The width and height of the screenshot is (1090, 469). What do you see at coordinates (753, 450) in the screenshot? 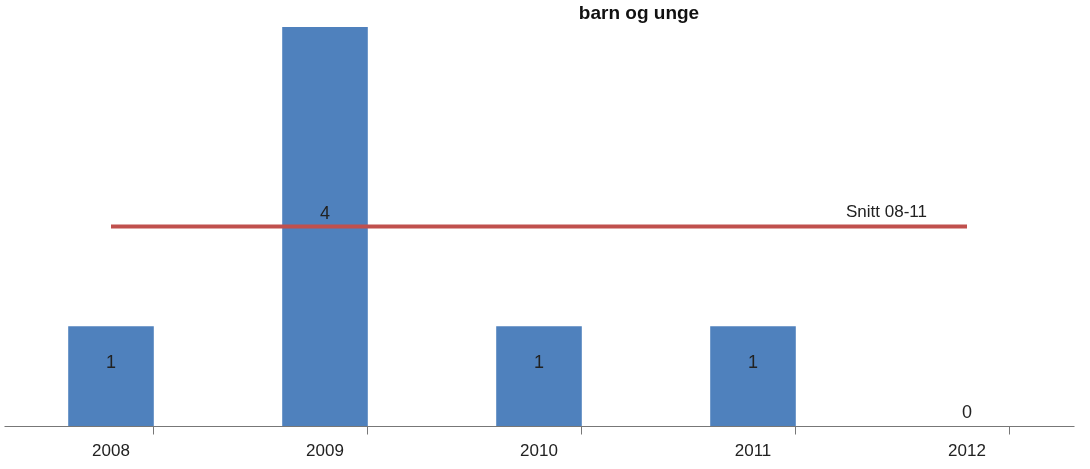
I see `x-tick-label: 2011` at bounding box center [753, 450].